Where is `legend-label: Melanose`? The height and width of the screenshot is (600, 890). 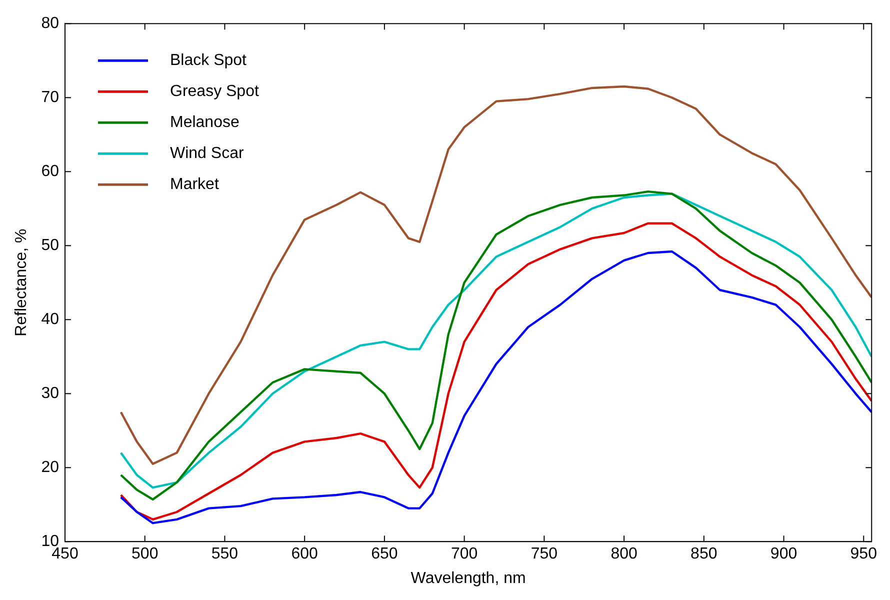
legend-label: Melanose is located at coordinates (205, 123).